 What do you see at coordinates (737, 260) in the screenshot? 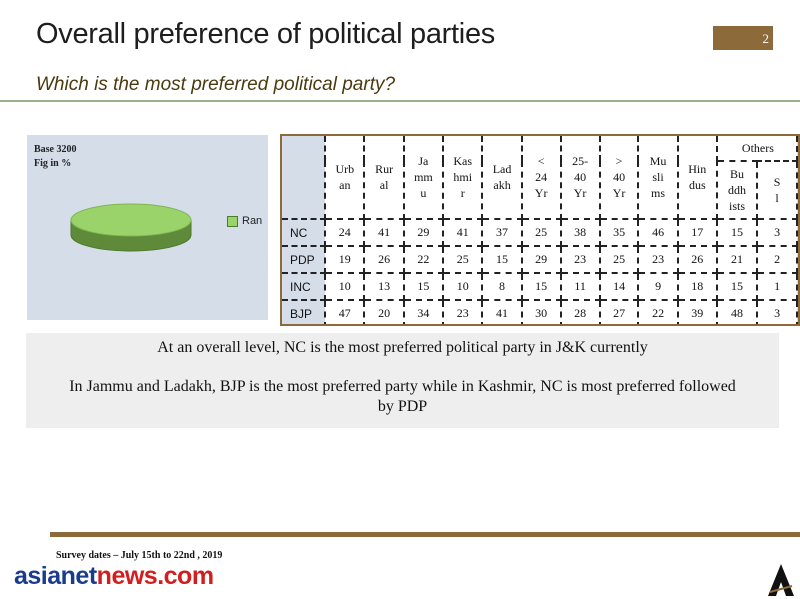
I see `table-cell: 21` at bounding box center [737, 260].